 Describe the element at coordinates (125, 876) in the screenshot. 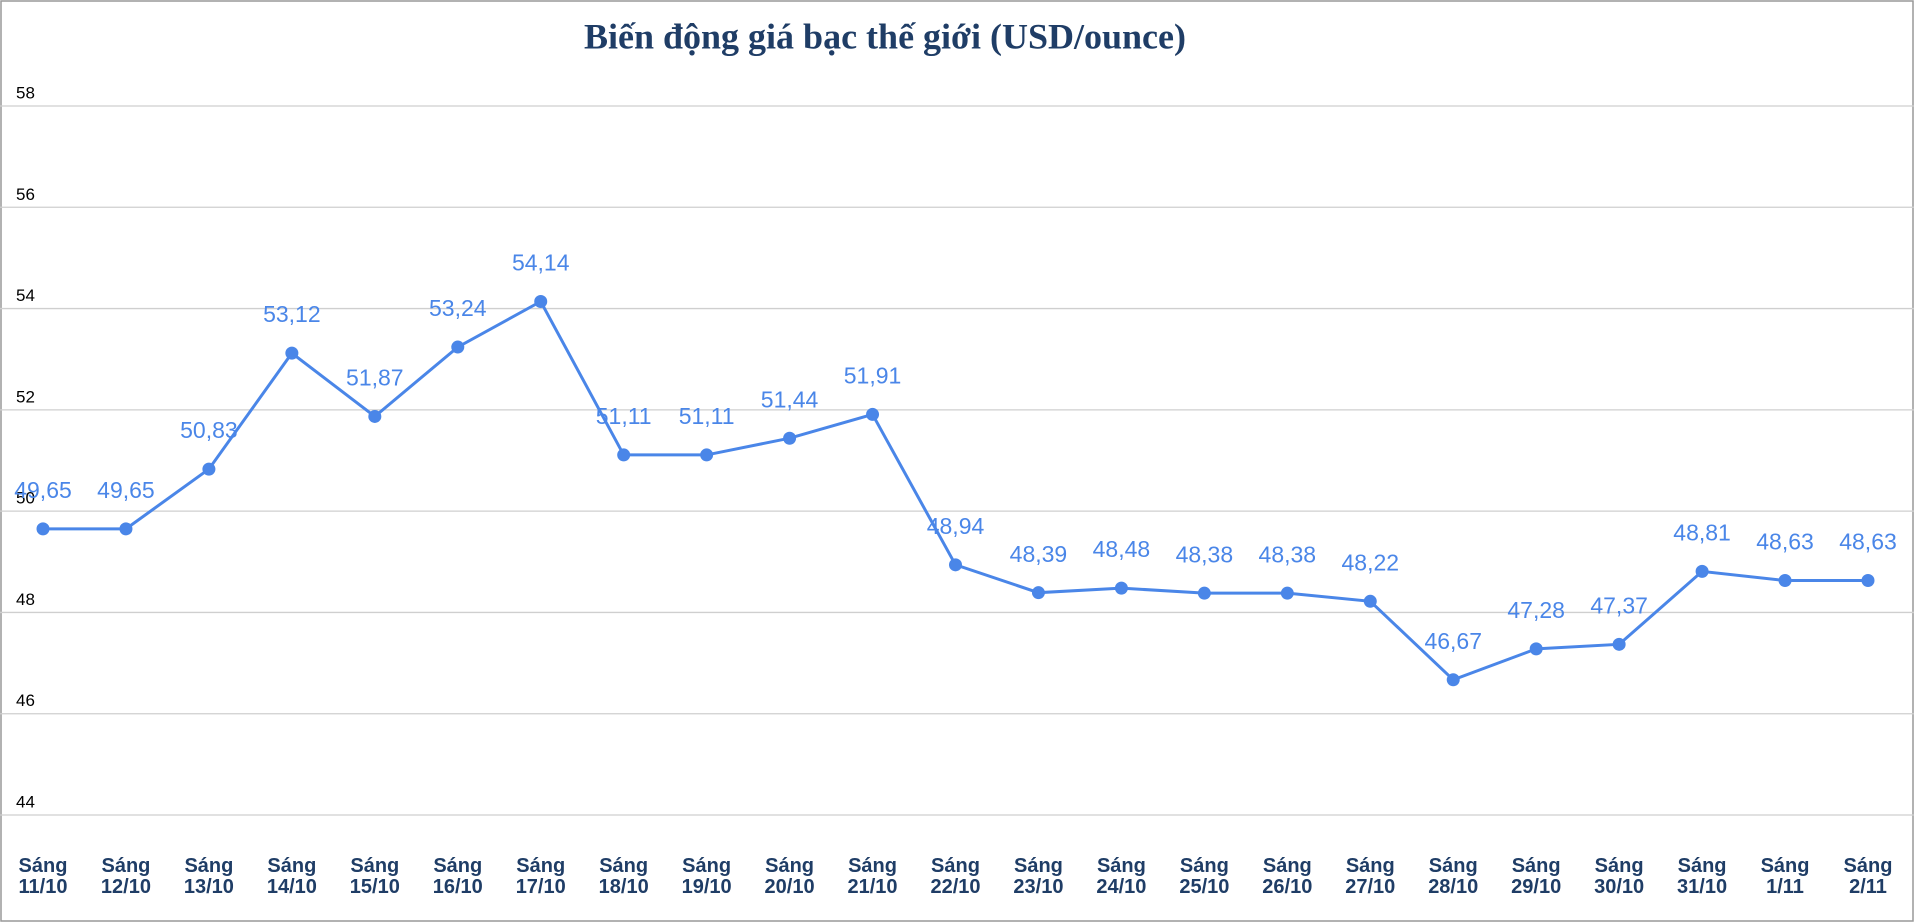

I see `x-tick-label: Sáng 12/10` at that location.